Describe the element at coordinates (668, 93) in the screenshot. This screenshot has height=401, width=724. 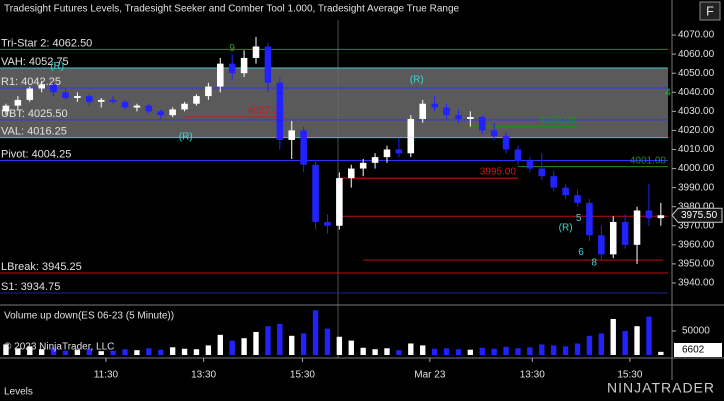
I see `annotation: 4` at that location.